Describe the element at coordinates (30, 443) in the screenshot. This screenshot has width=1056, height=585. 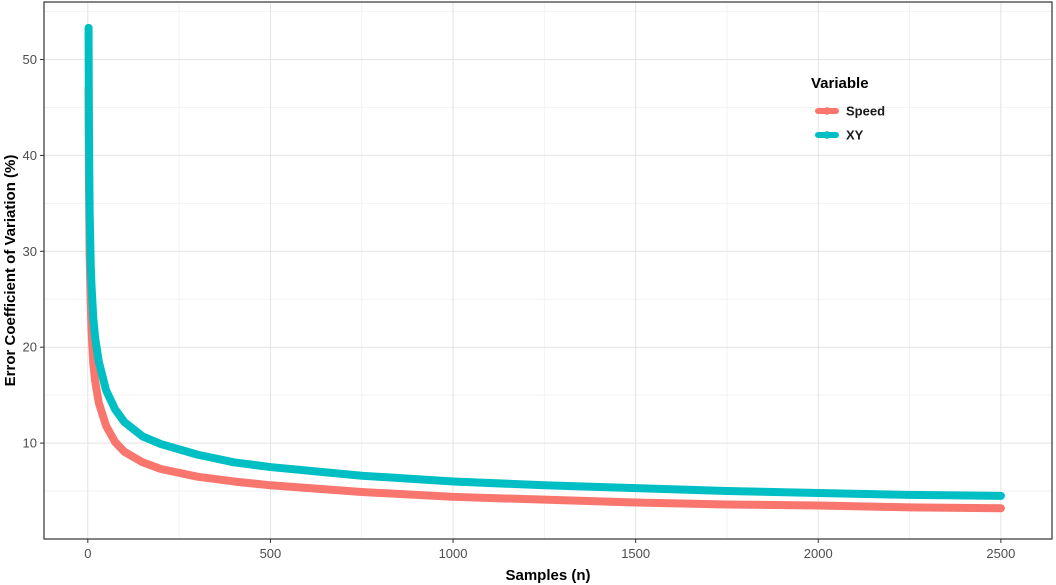
I see `y-tick-label: 10` at that location.